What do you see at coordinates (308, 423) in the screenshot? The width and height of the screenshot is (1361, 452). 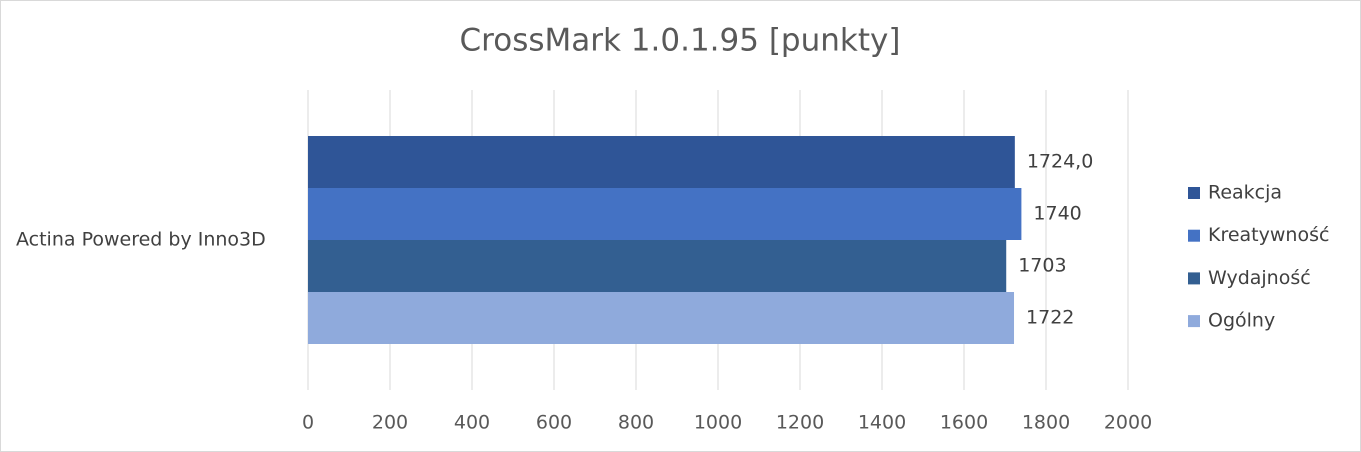 I see `x-tick-label: 0` at bounding box center [308, 423].